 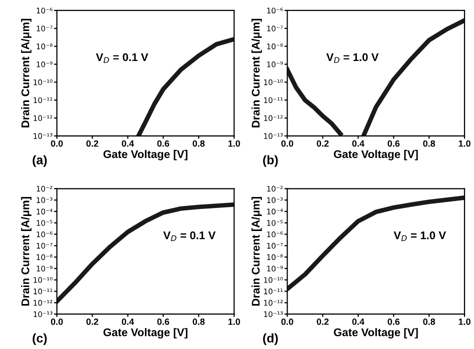 What do you see at coordinates (39, 161) in the screenshot?
I see `text: (a)` at bounding box center [39, 161].